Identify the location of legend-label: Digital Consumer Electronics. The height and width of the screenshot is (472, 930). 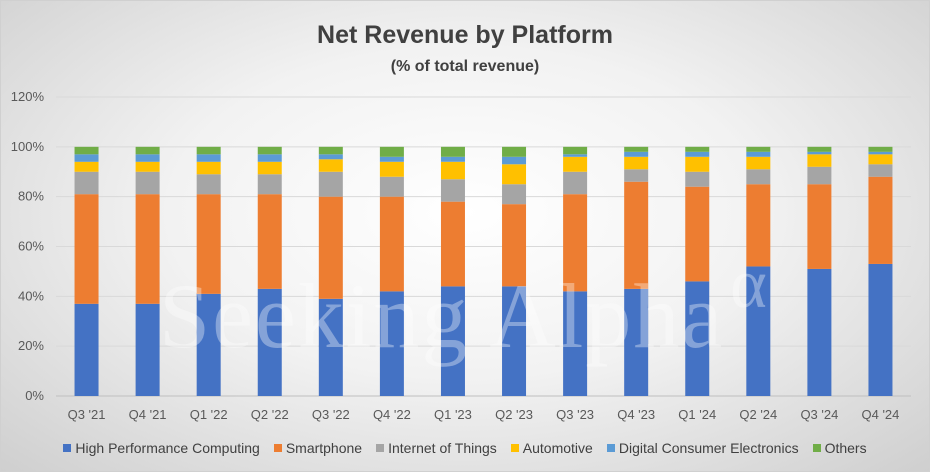
(708, 448).